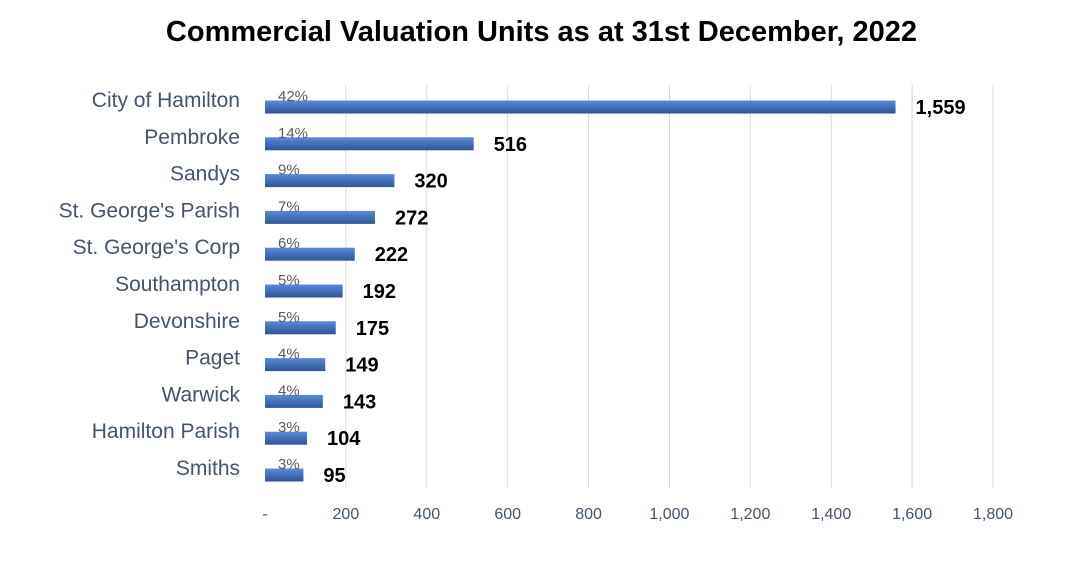 The width and height of the screenshot is (1083, 572). What do you see at coordinates (372, 329) in the screenshot?
I see `value-label: 175` at bounding box center [372, 329].